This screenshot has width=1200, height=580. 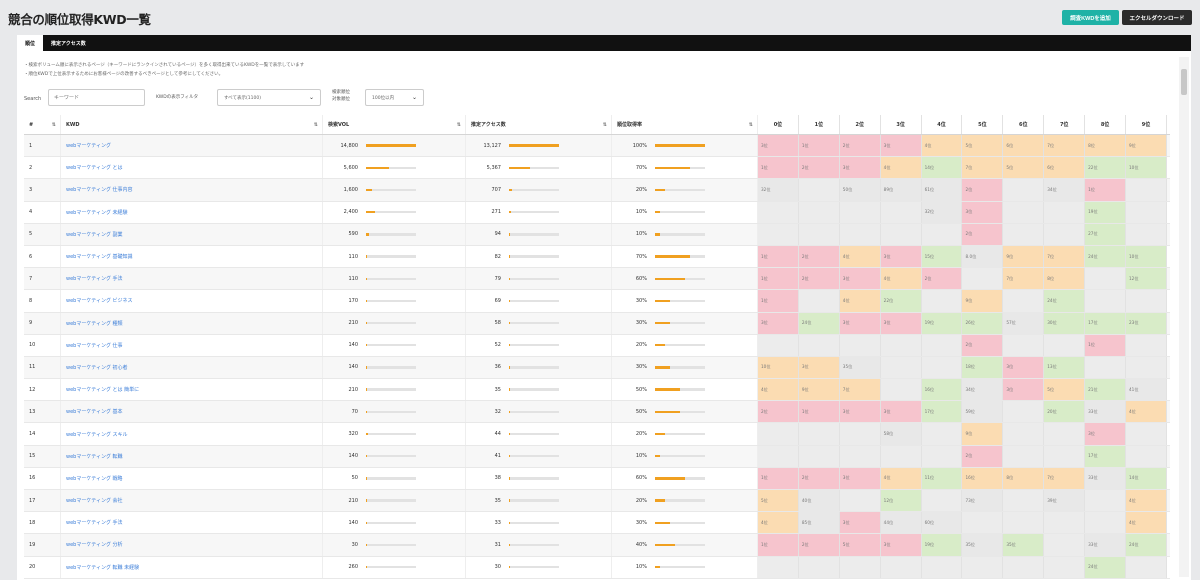 I want to click on kwd-link: webマーケティング 初心者, so click(x=97, y=367).